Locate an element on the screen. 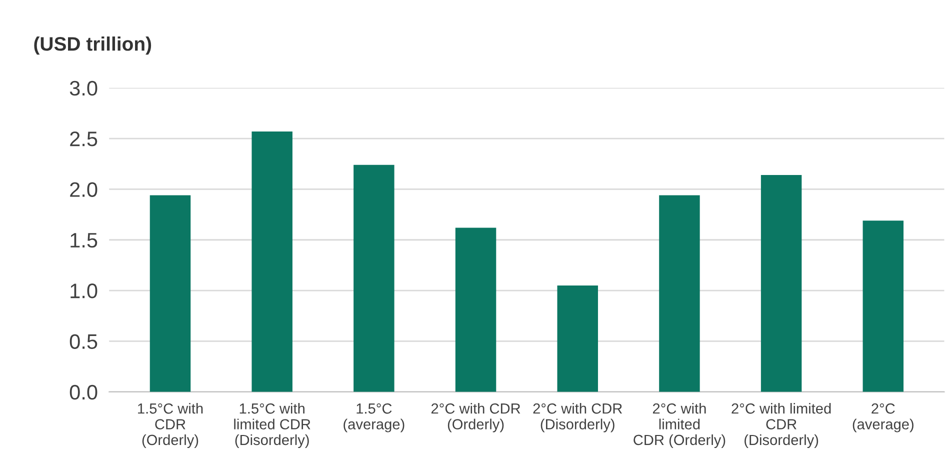 The width and height of the screenshot is (949, 475). x-tick-label: 2°C with CDR (Orderly) is located at coordinates (475, 417).